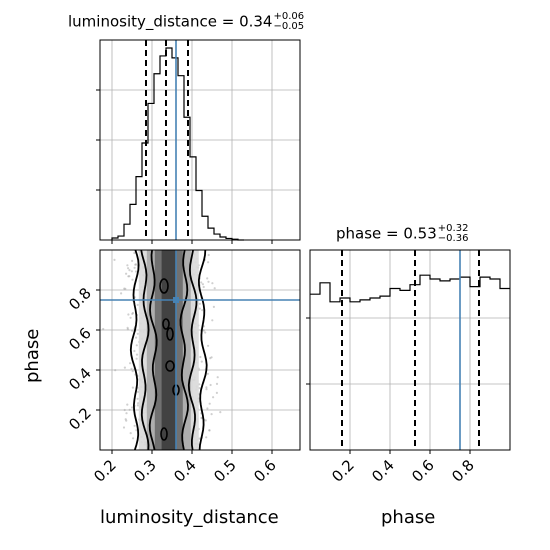 This screenshot has width=550, height=550. What do you see at coordinates (453, 238) in the screenshot?
I see `title-lower-phase: −0.36` at bounding box center [453, 238].